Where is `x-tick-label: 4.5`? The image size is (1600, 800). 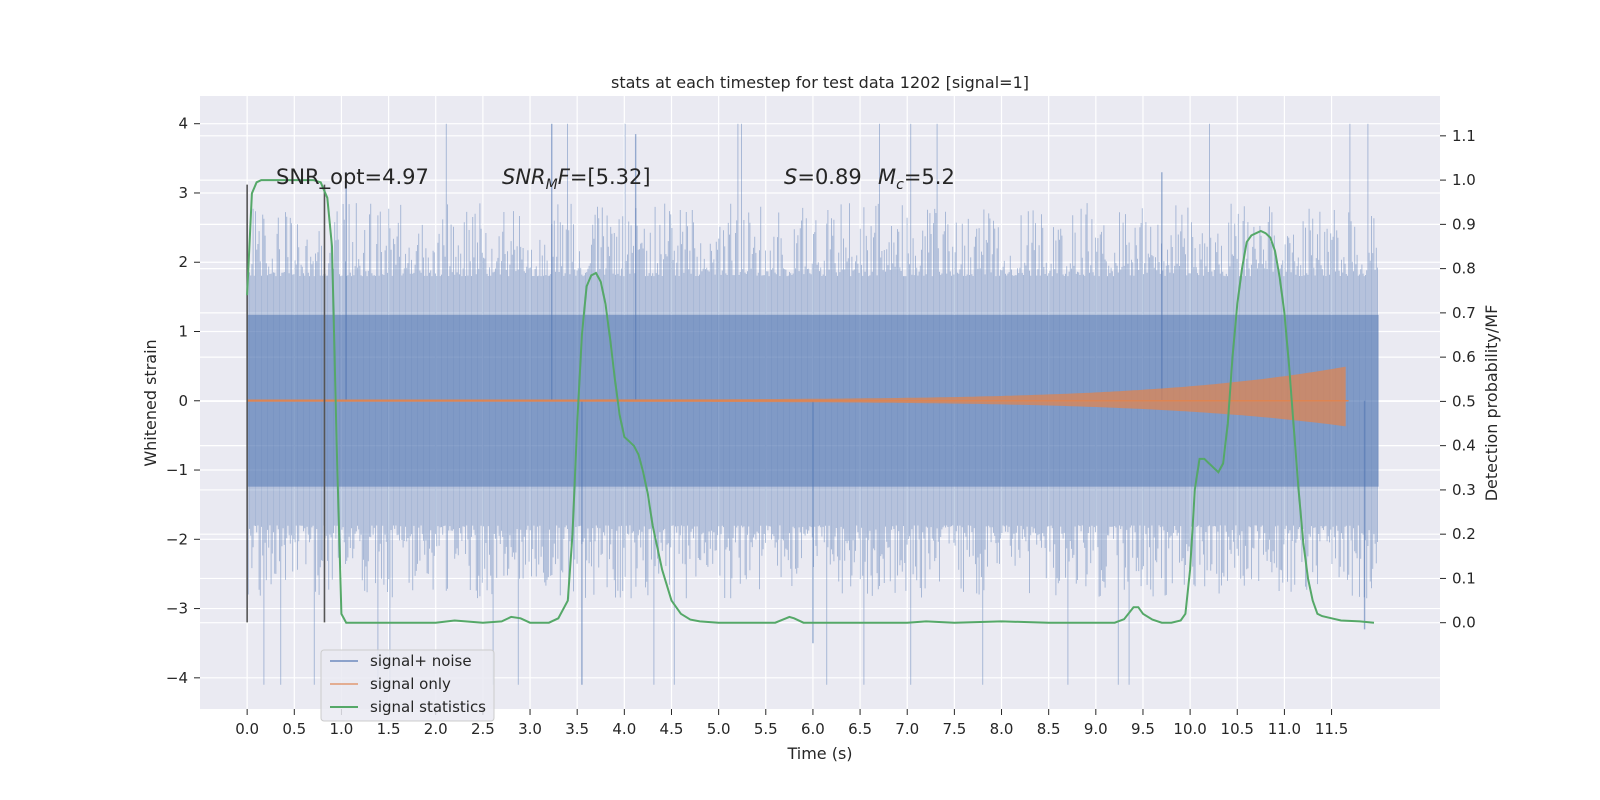 x-tick-label: 4.5 is located at coordinates (672, 729).